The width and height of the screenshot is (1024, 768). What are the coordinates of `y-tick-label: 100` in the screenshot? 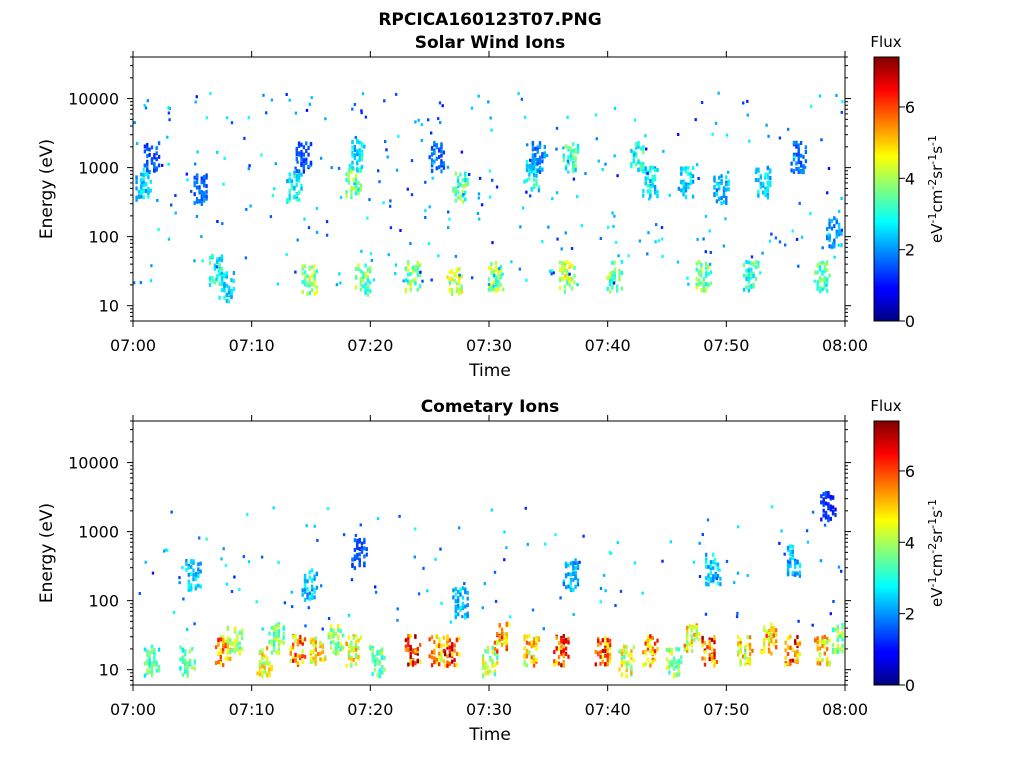 It's located at (103, 601).